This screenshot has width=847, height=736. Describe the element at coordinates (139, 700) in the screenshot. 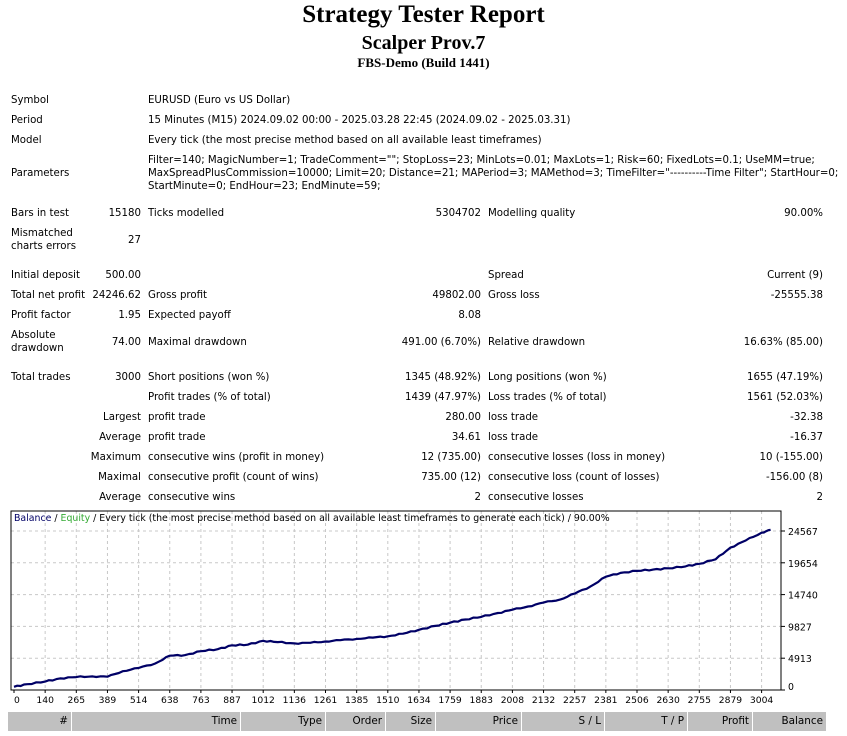

I see `x-tick-label: 514` at that location.